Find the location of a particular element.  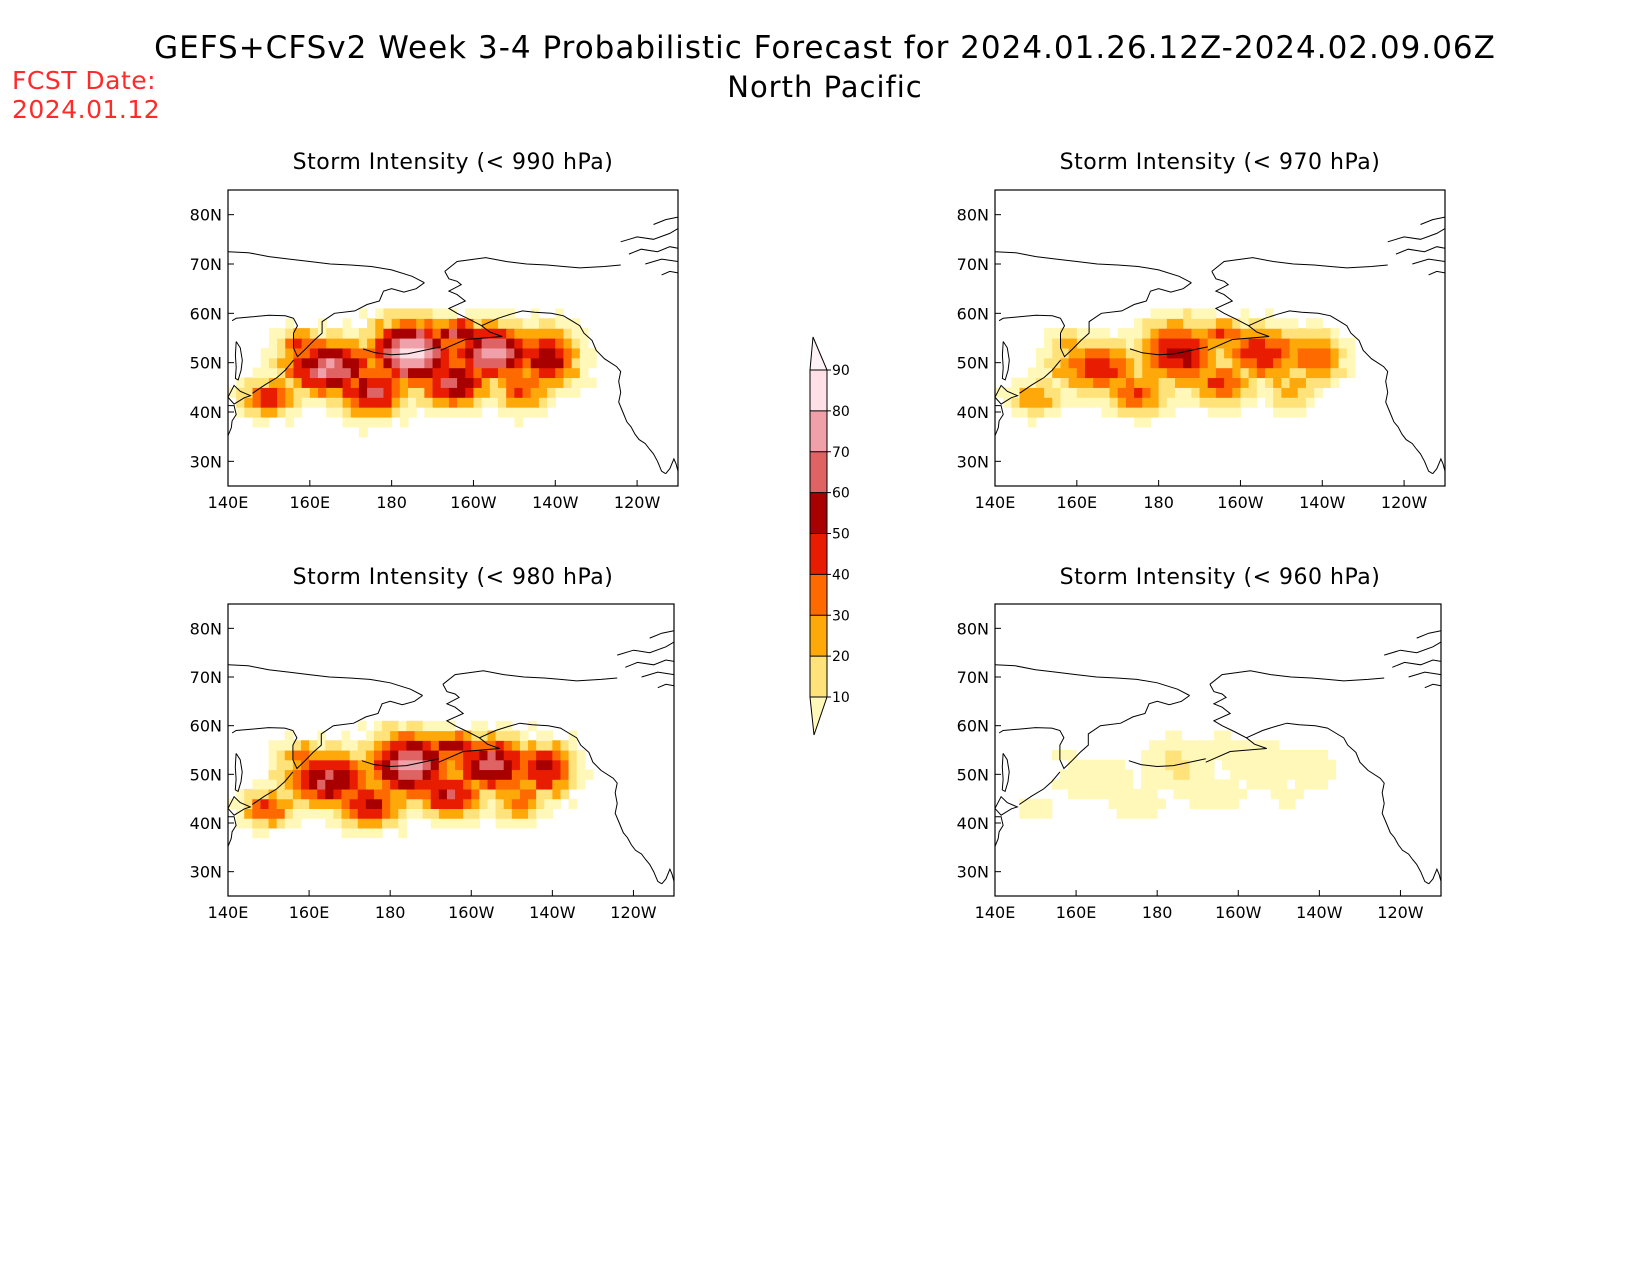

lon-tick-label: 140W is located at coordinates (1319, 912).